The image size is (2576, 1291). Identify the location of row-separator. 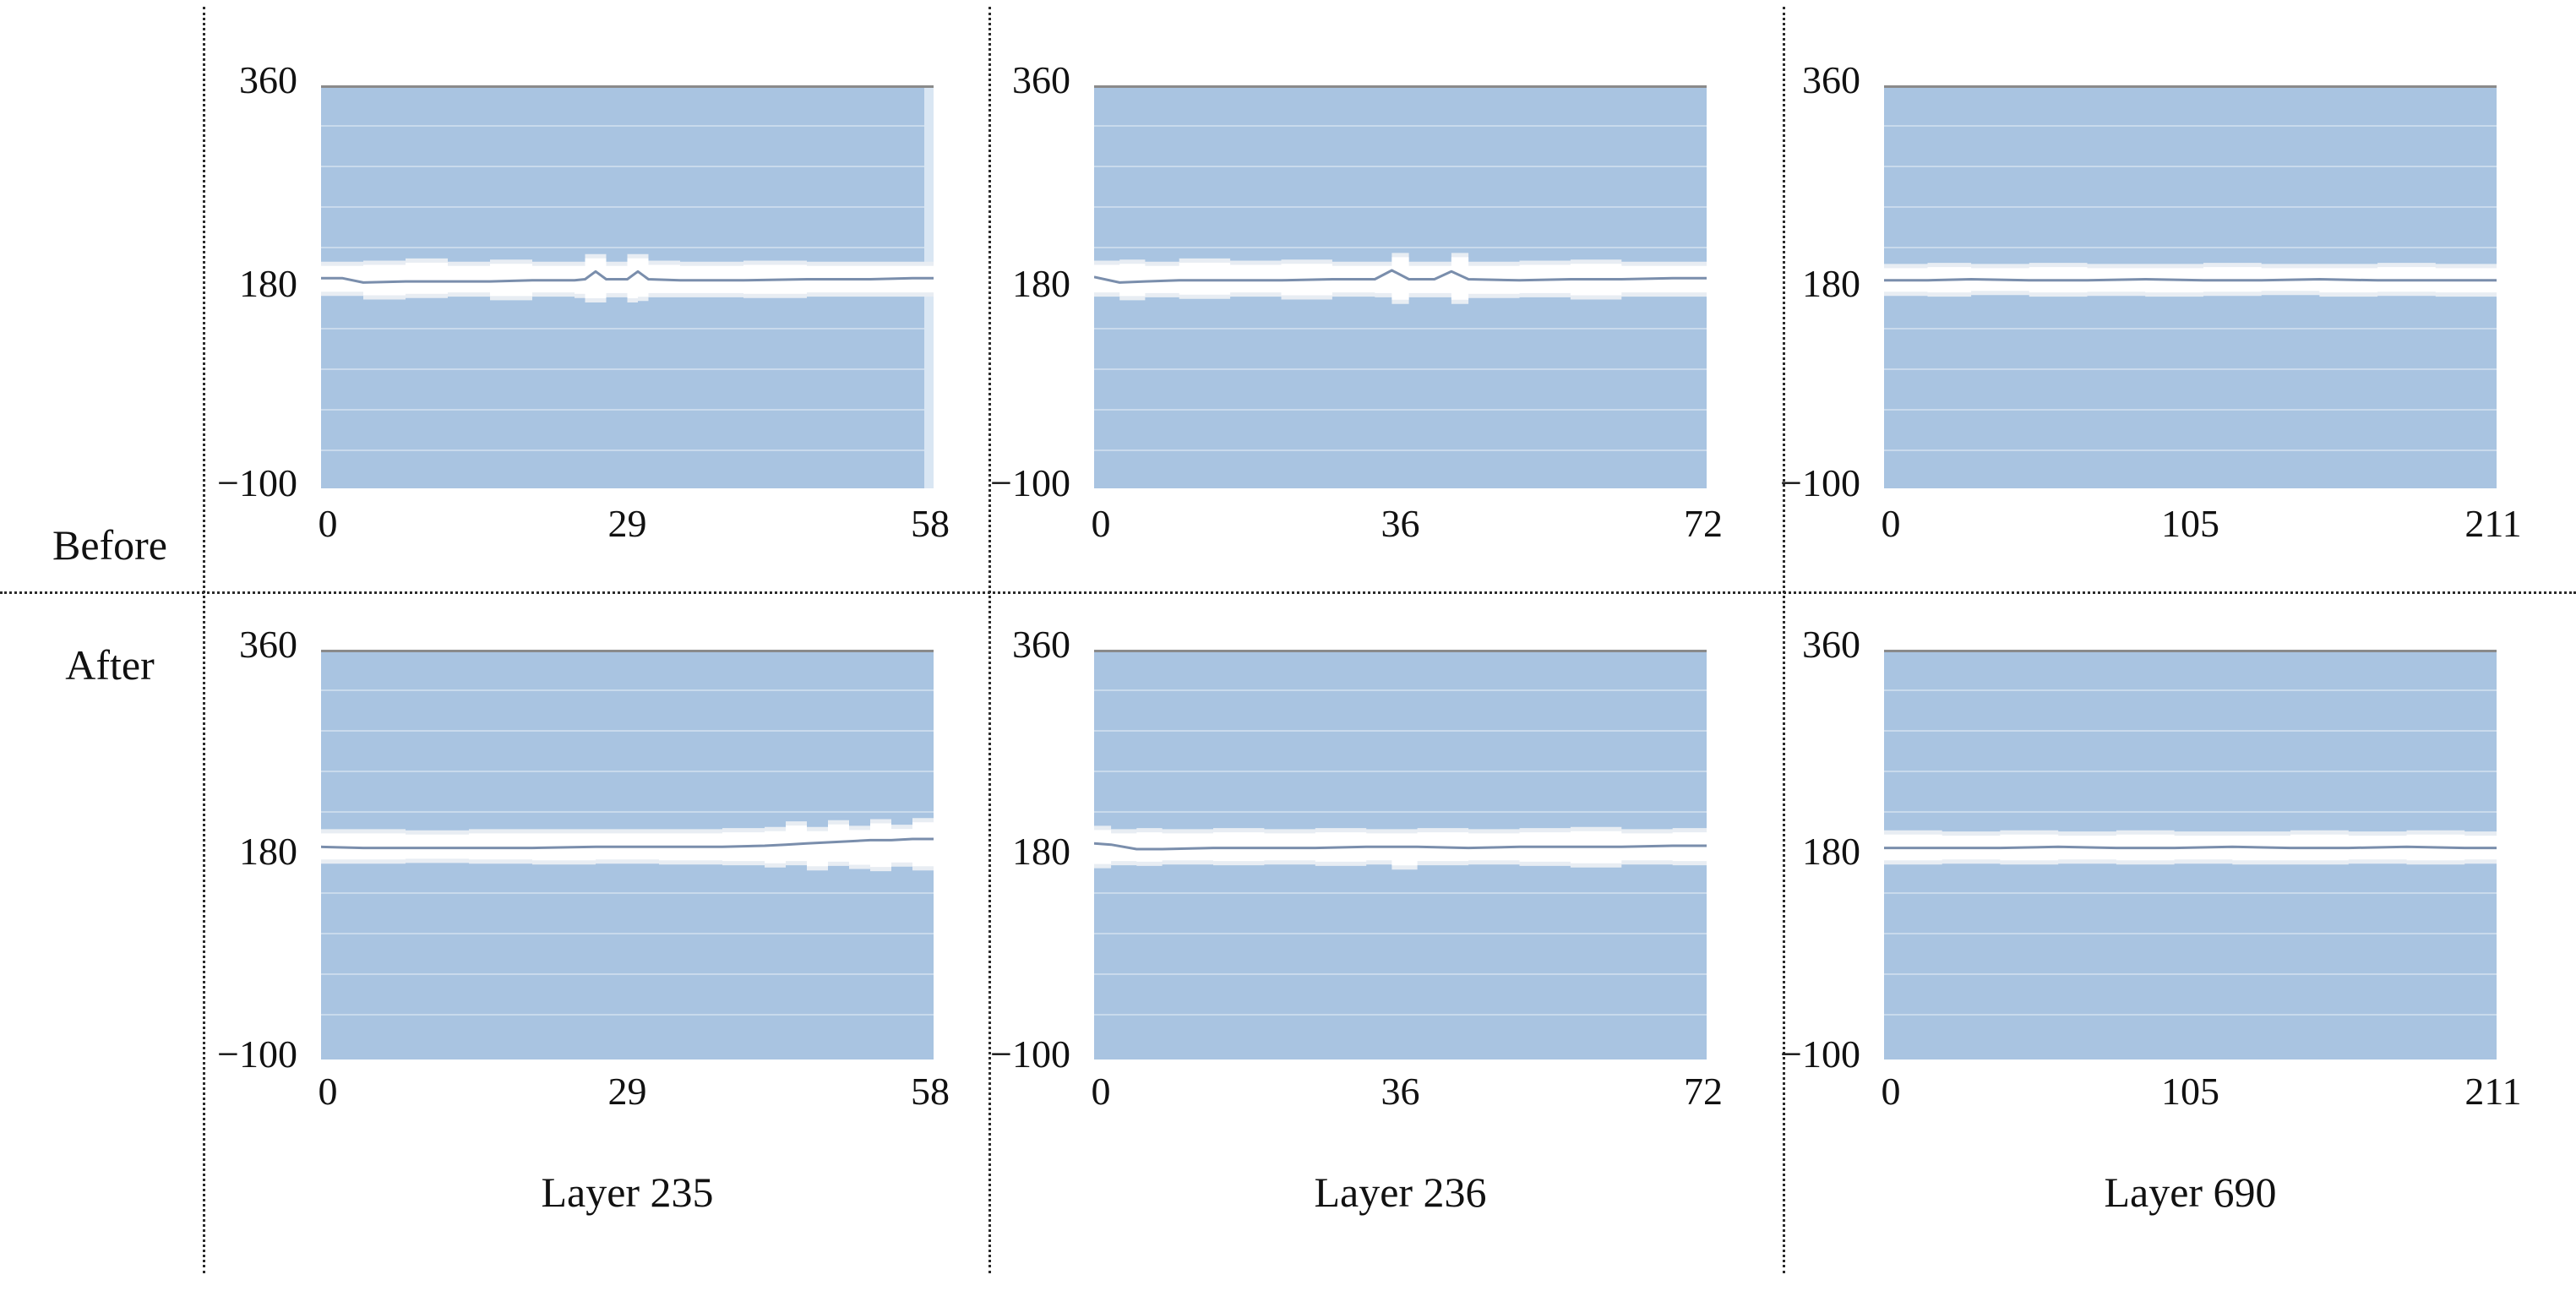
(1288, 592).